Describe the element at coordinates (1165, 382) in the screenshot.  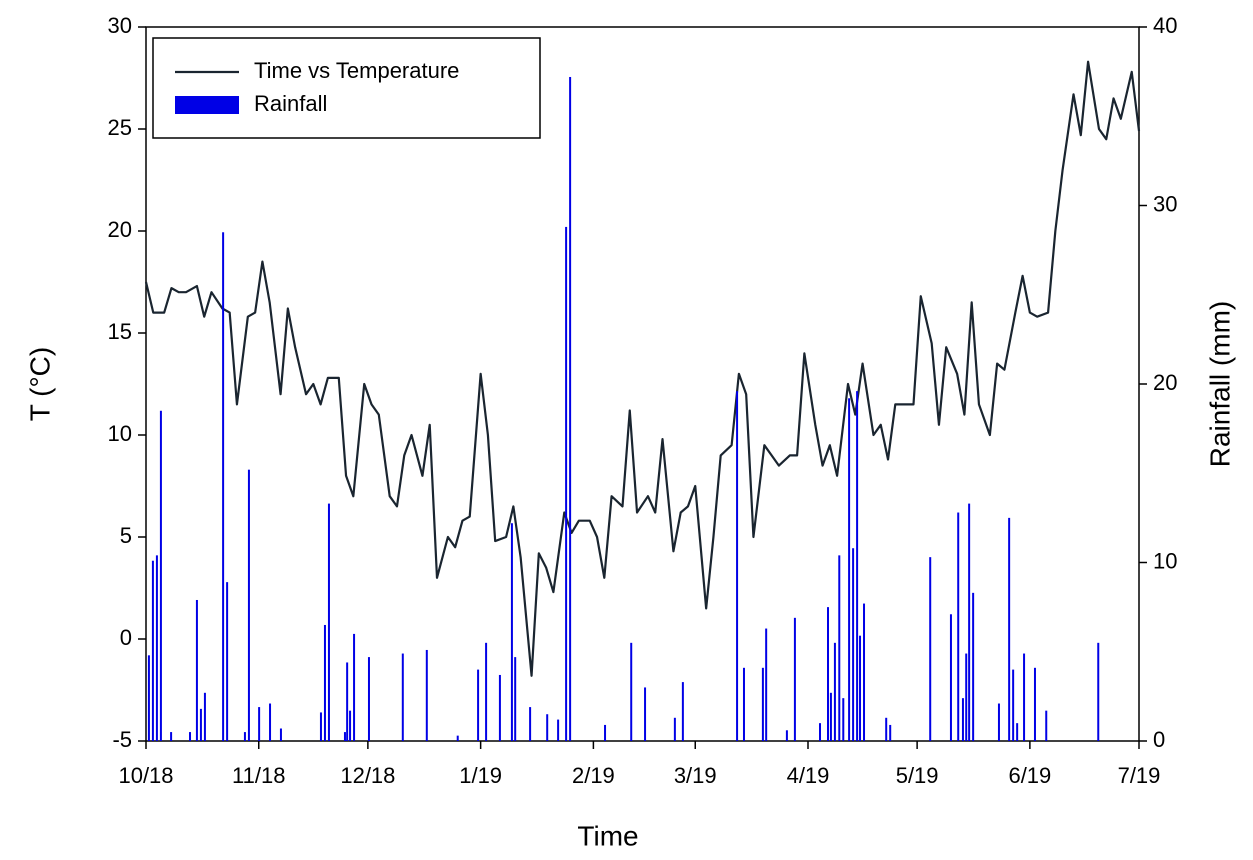
I see `y2-tick-label: 20` at that location.